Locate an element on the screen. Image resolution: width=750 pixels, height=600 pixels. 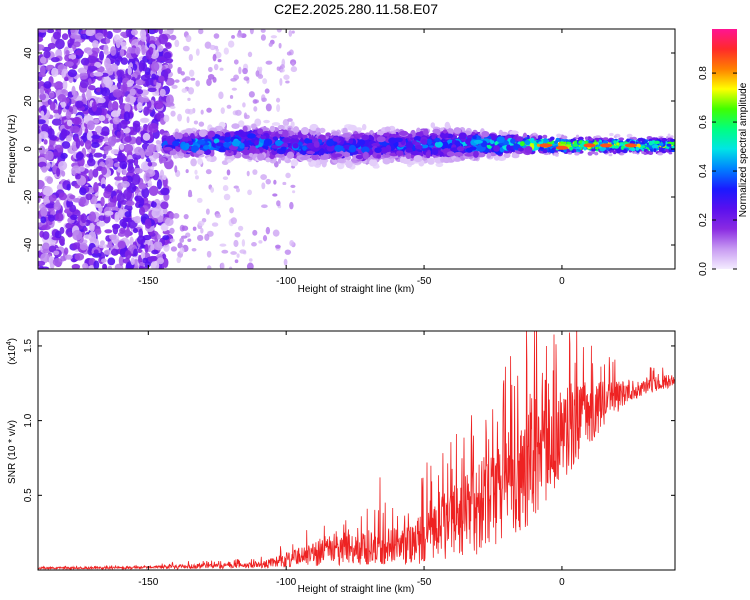
spectrogram-peak-cell is located at coordinates (589, 145).